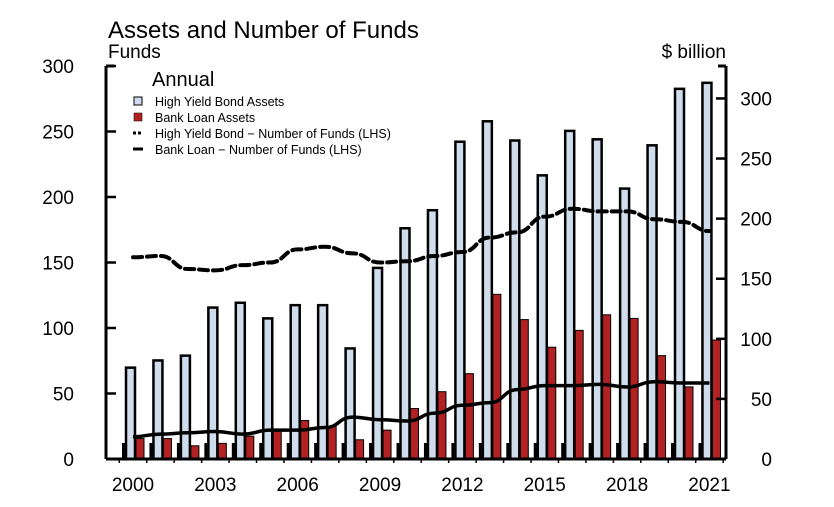 This screenshot has height=507, width=834. What do you see at coordinates (597, 299) in the screenshot?
I see `bar-hy-assets-2017` at bounding box center [597, 299].